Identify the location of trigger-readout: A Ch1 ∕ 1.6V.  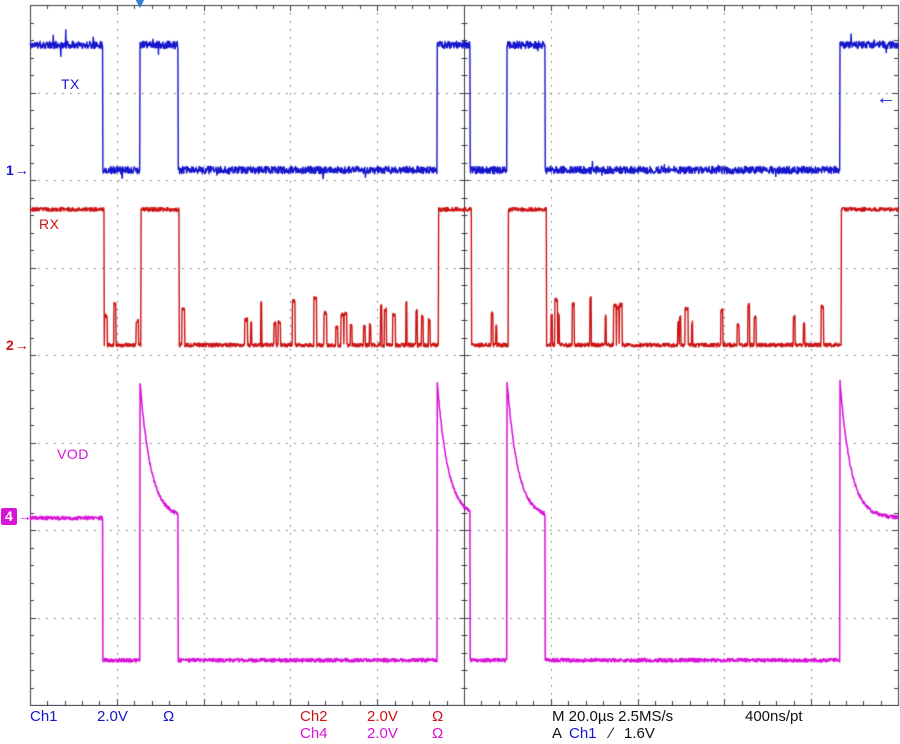
(603, 733).